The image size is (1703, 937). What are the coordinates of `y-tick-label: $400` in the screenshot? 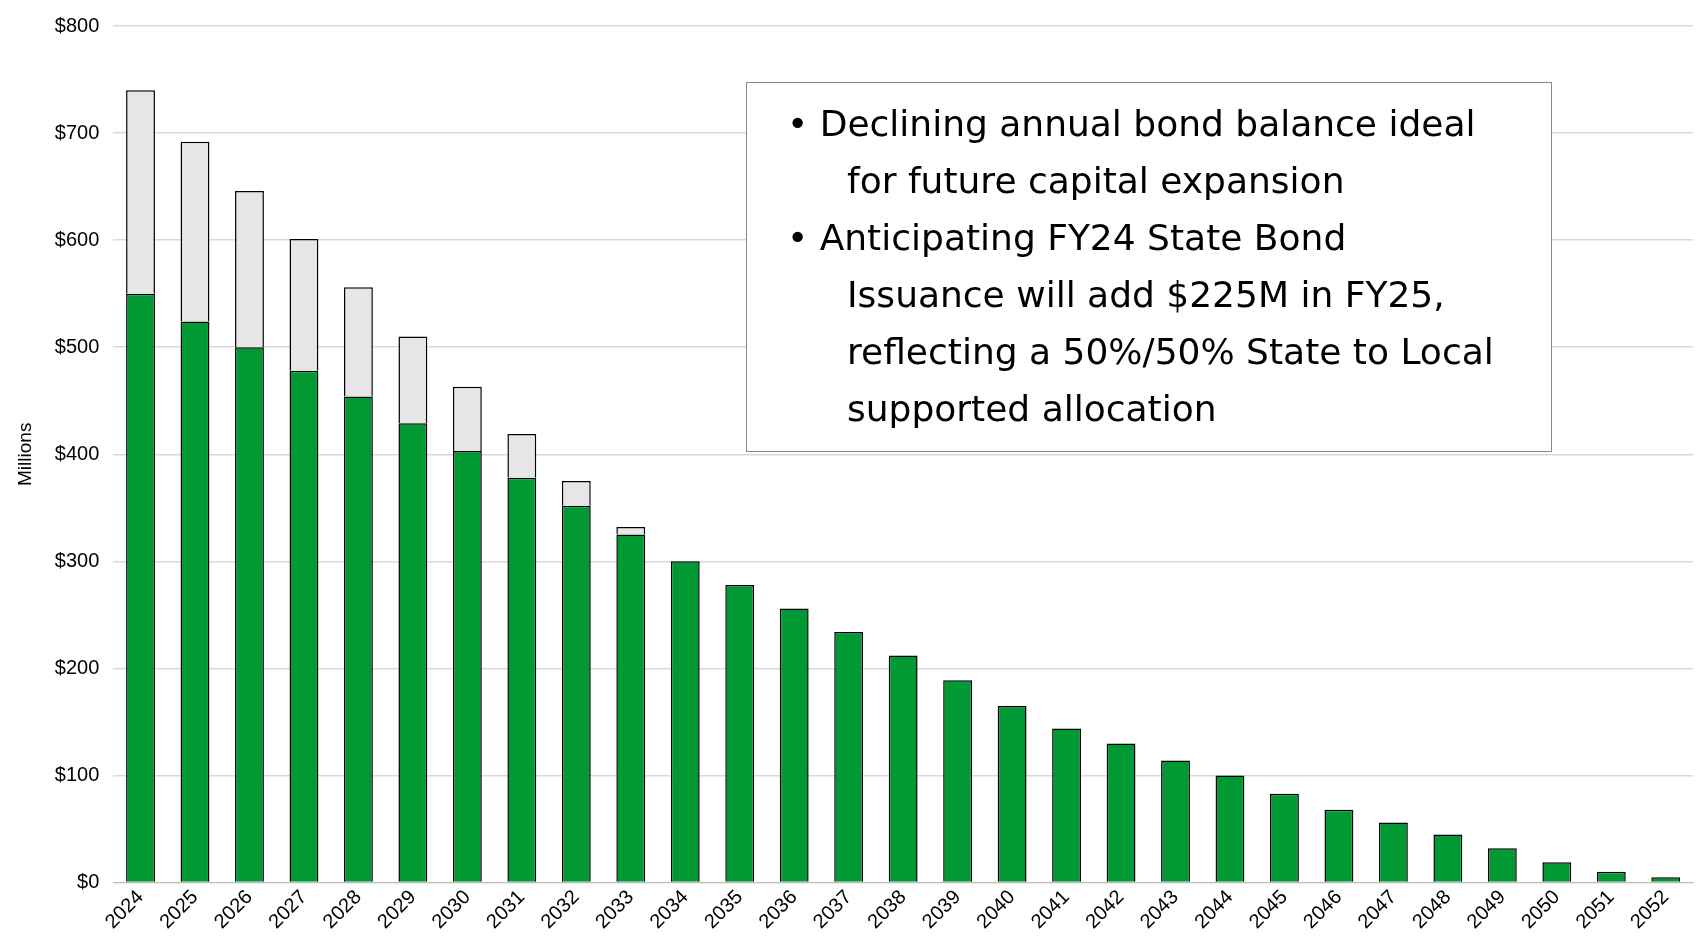 It's located at (77, 452).